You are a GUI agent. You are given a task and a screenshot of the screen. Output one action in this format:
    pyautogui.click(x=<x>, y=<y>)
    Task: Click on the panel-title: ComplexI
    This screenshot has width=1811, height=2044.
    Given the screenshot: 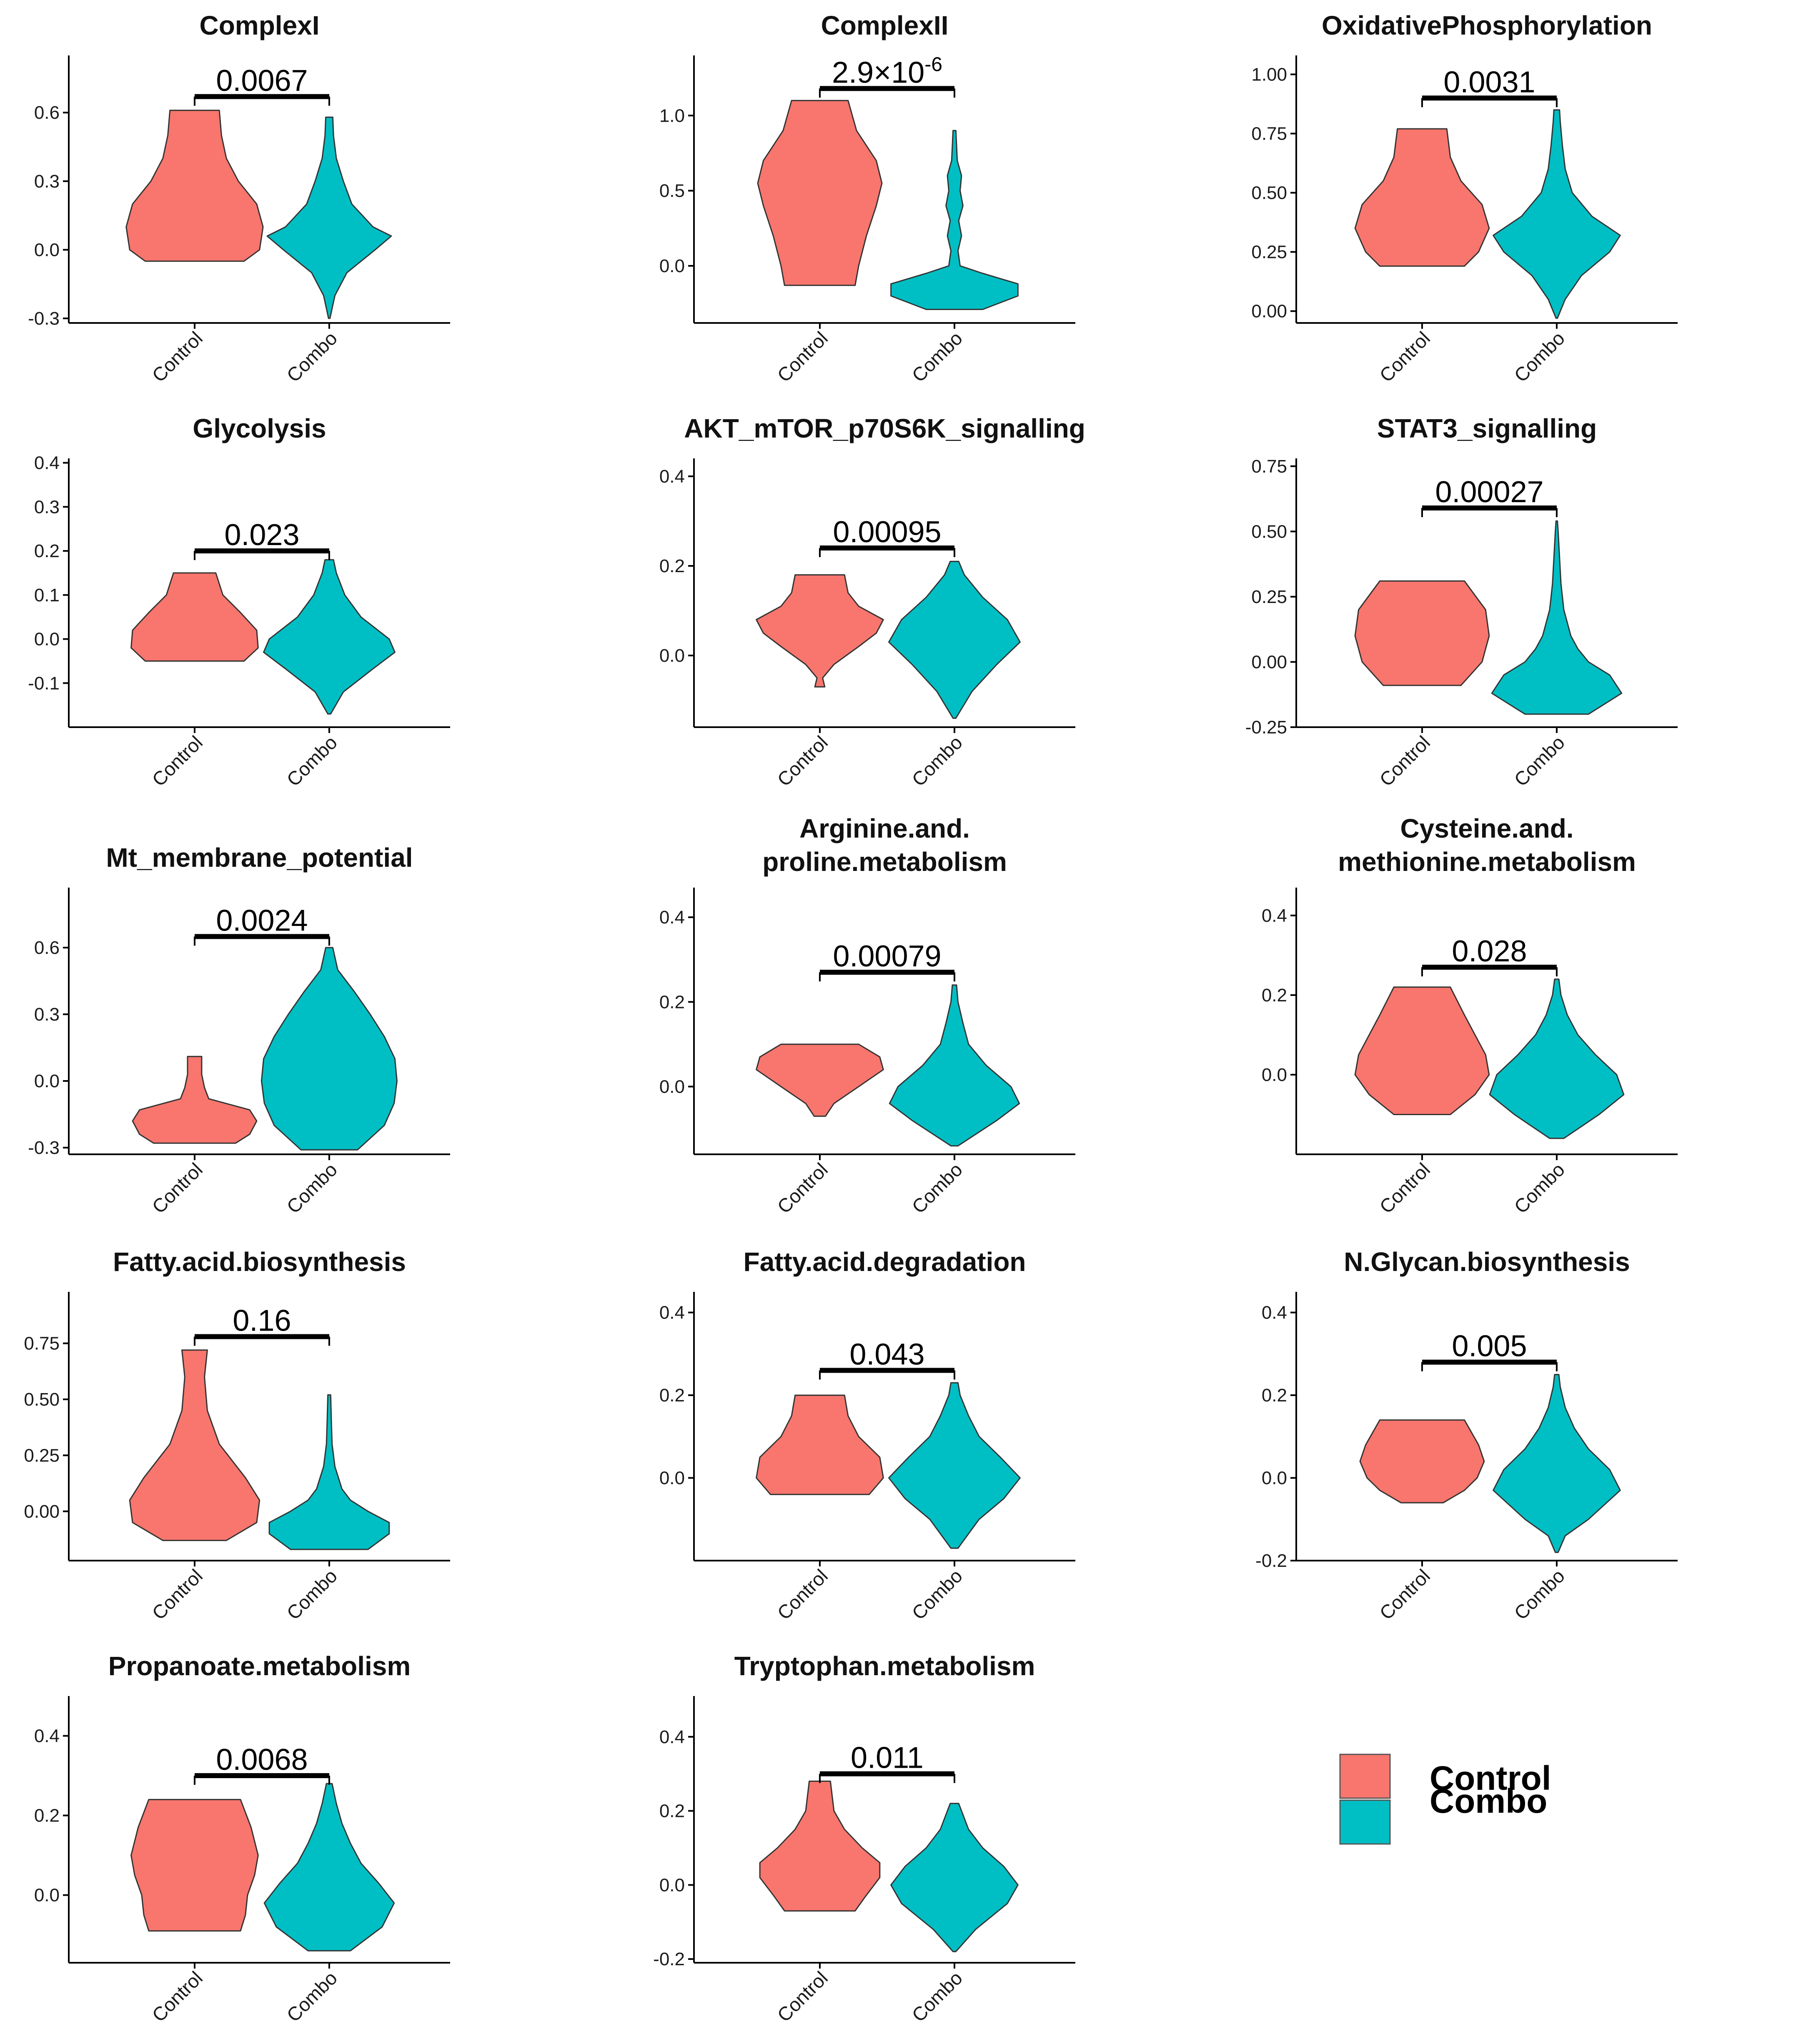 What is the action you would take?
    pyautogui.click(x=259, y=25)
    